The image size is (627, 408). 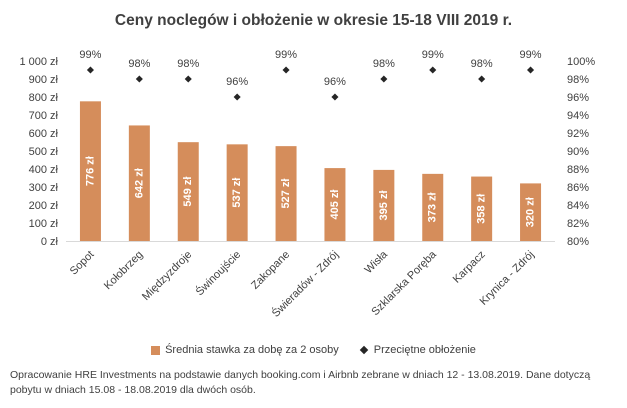 What do you see at coordinates (82, 263) in the screenshot?
I see `category-label: Sopot` at bounding box center [82, 263].